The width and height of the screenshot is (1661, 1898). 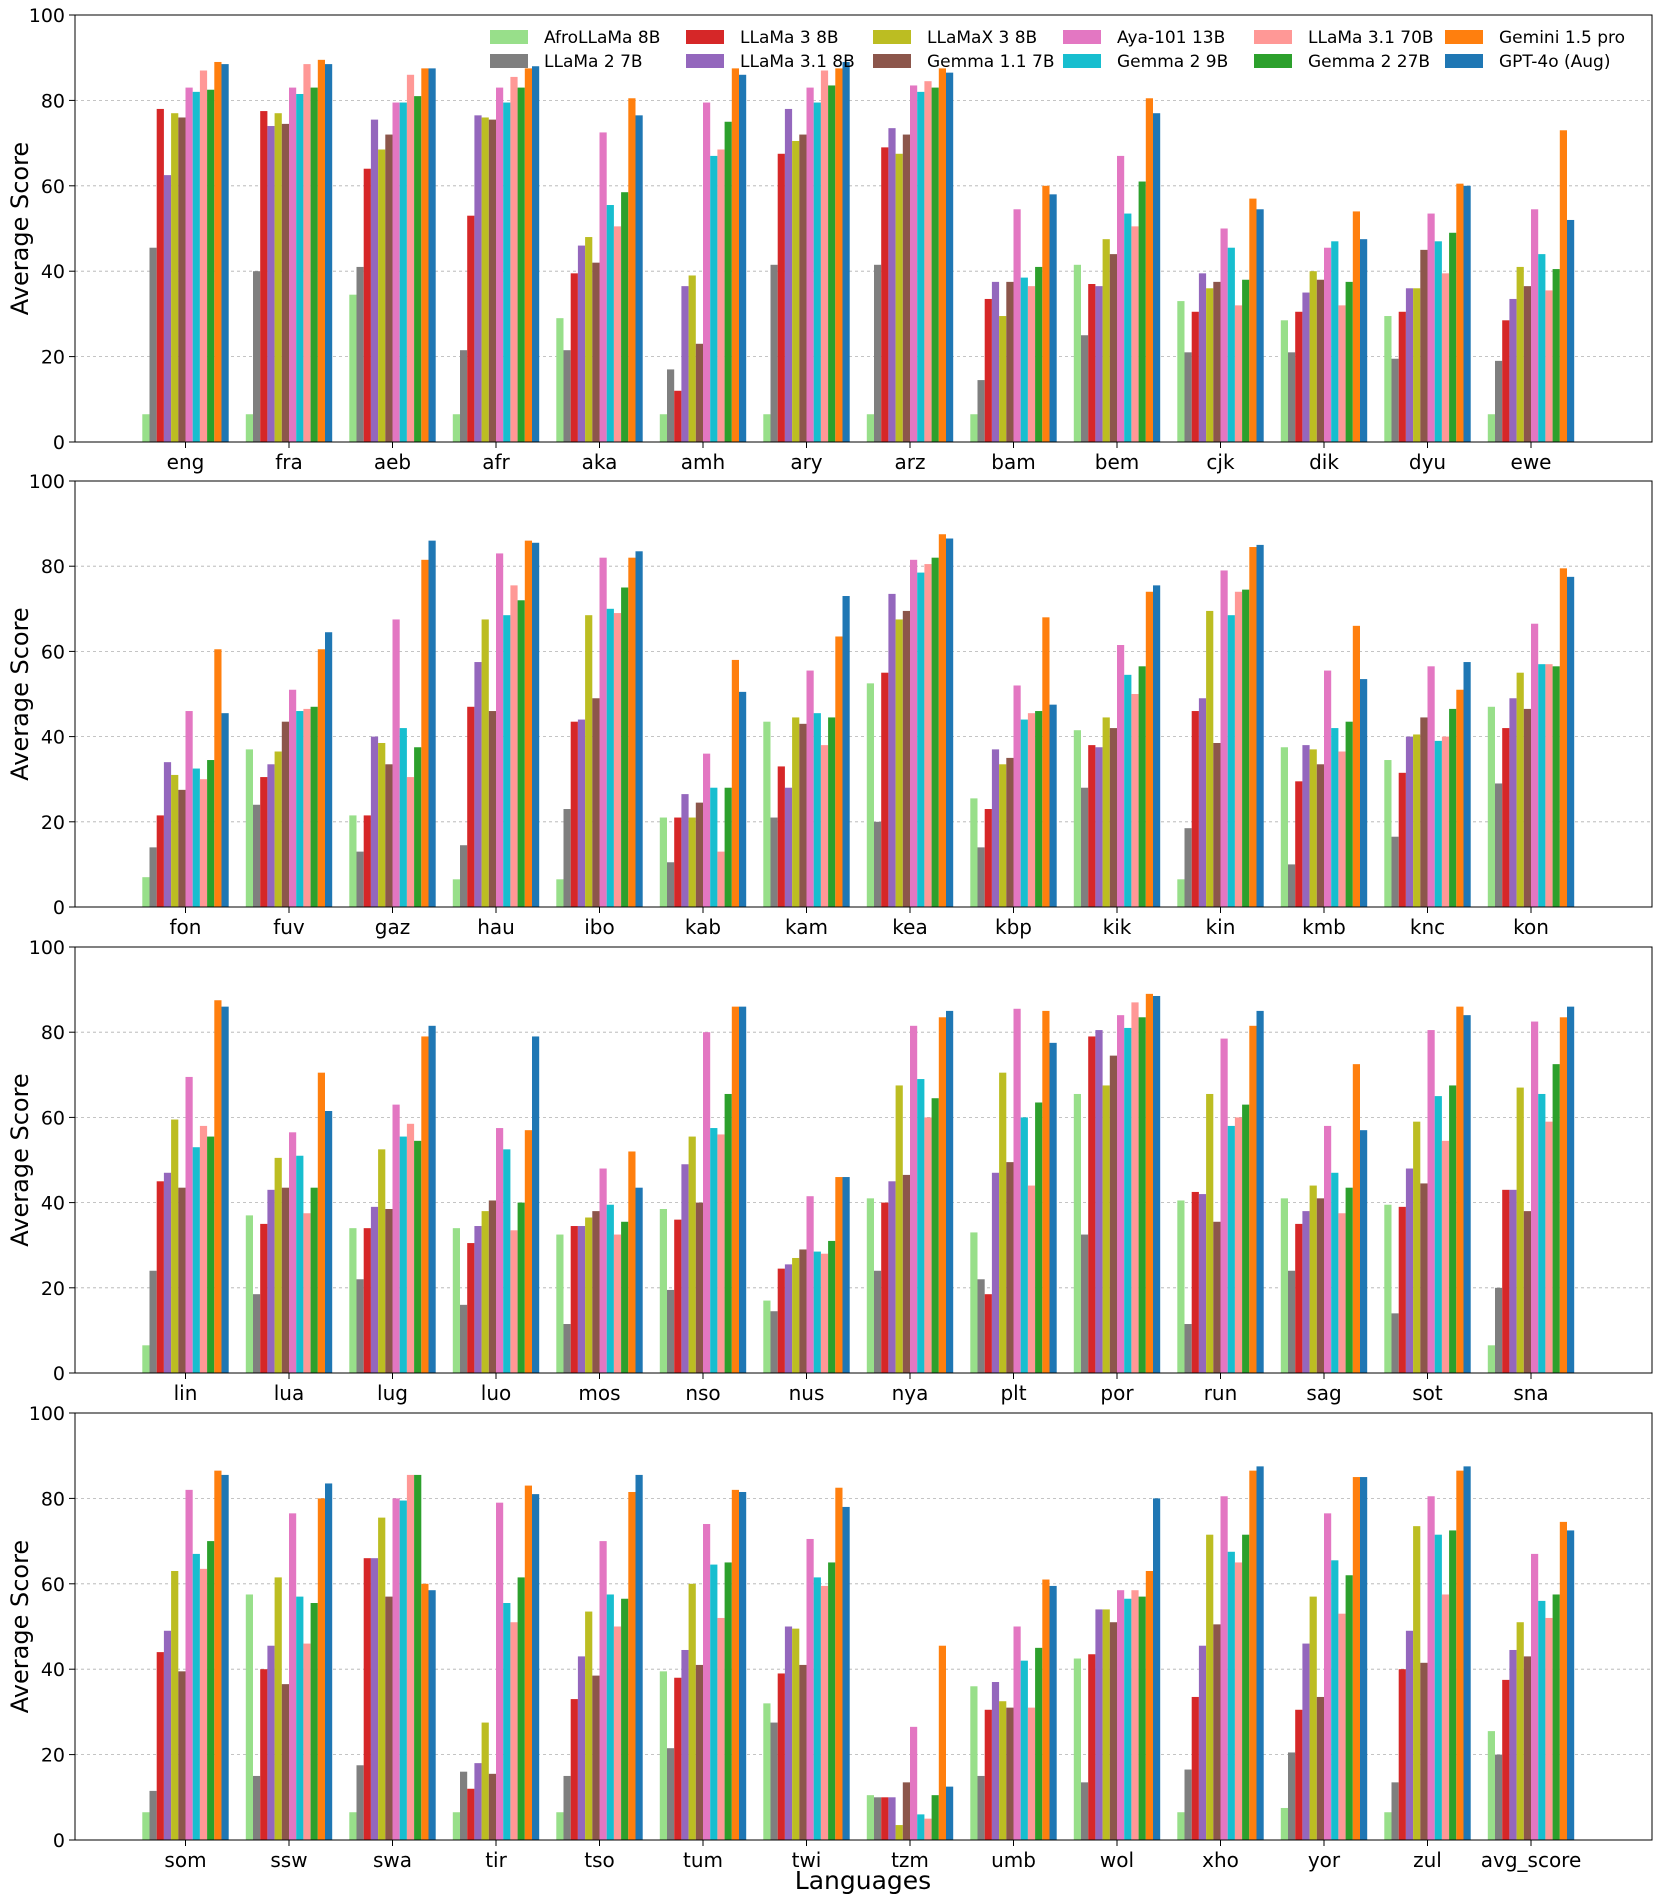 I want to click on x-tick-label: kmb, so click(x=1324, y=927).